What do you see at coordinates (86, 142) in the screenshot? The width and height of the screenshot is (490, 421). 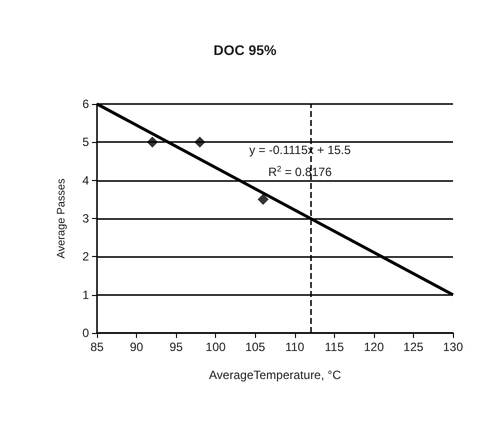 I see `y-tick-label: 5` at bounding box center [86, 142].